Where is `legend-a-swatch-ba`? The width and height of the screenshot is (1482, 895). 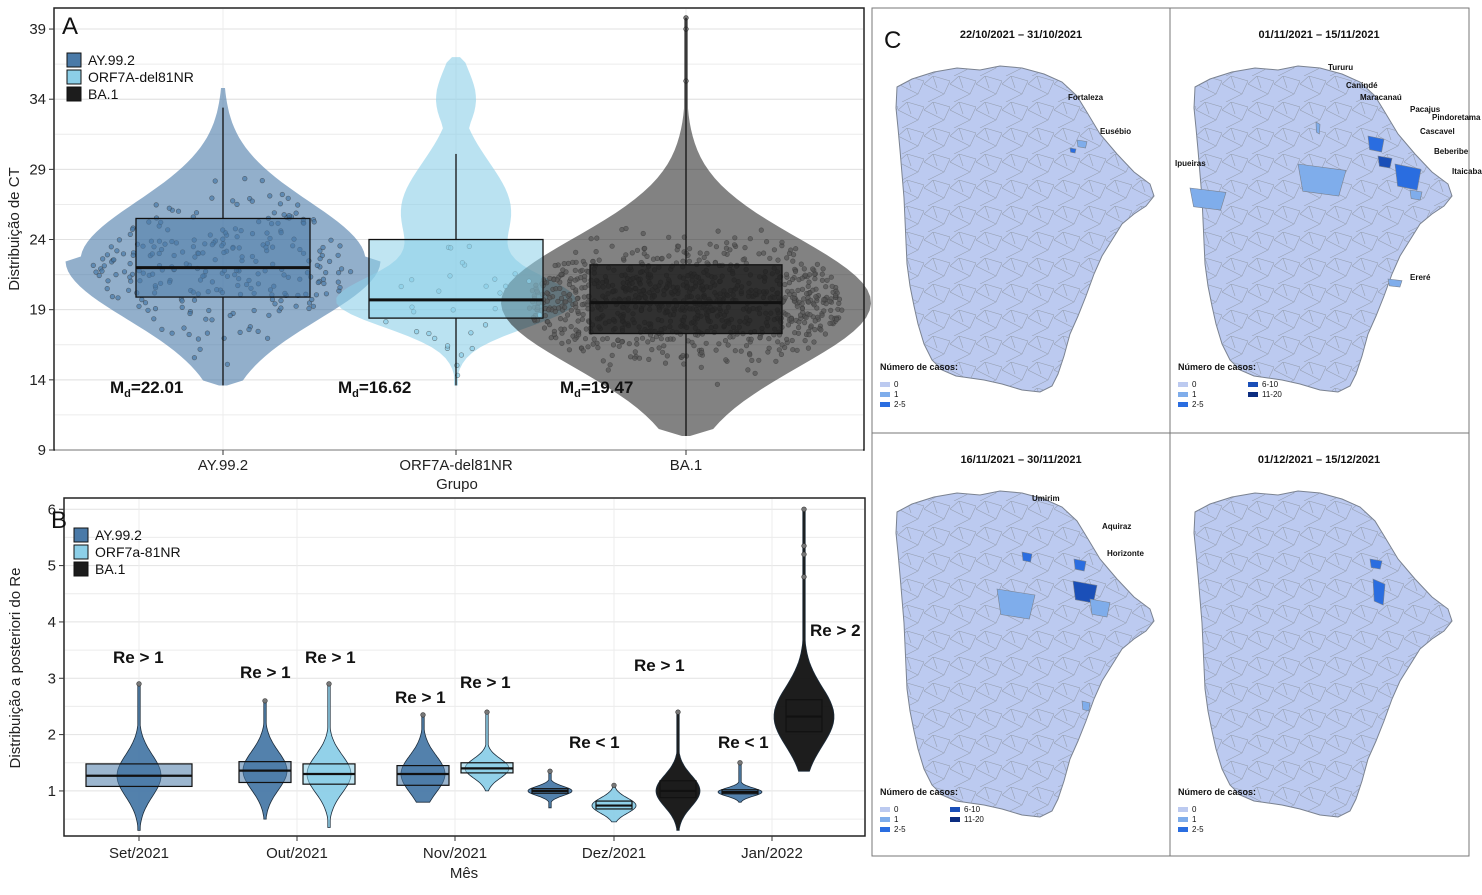
legend-a-swatch-ba is located at coordinates (74, 94).